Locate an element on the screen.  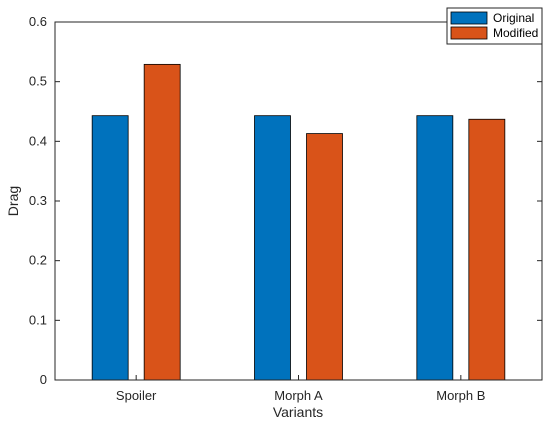
legend-label-modified: Modified is located at coordinates (515, 33).